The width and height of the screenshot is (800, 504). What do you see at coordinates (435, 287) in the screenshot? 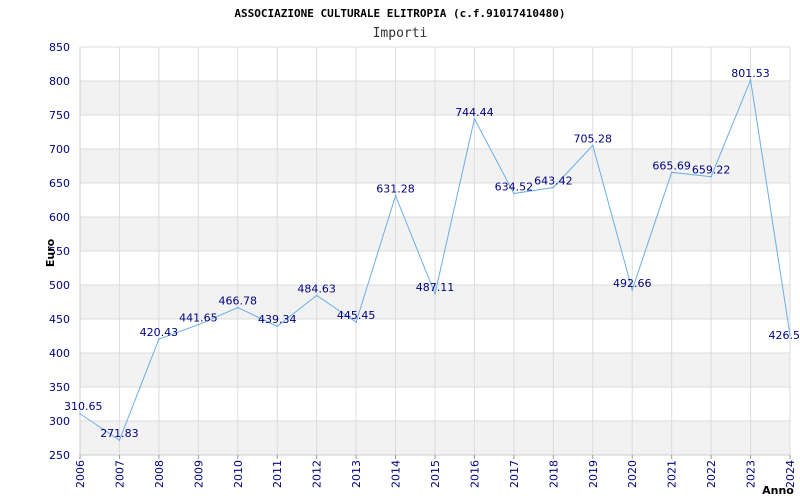
I see `data-label: 487.11` at bounding box center [435, 287].